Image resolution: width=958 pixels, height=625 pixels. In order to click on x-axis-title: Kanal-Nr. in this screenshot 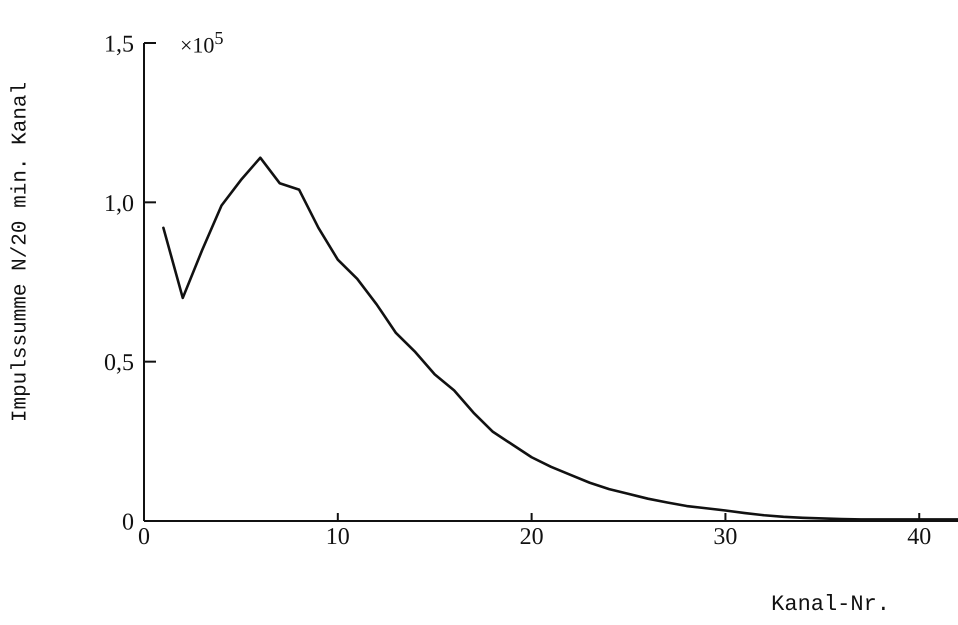, I will do `click(830, 604)`.